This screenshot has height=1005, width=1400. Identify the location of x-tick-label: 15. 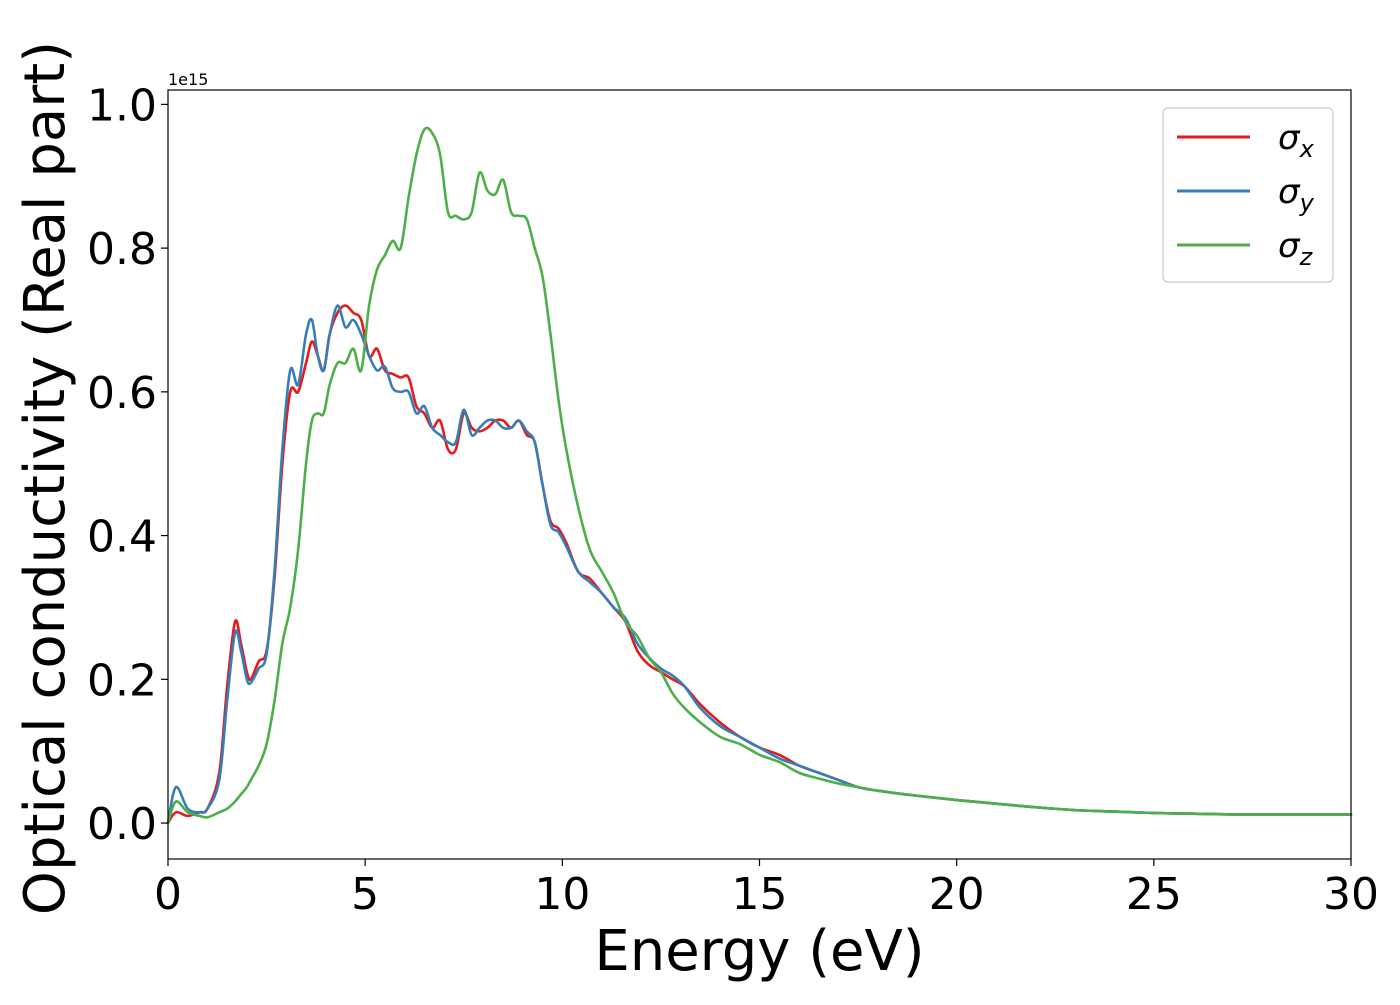
(760, 894).